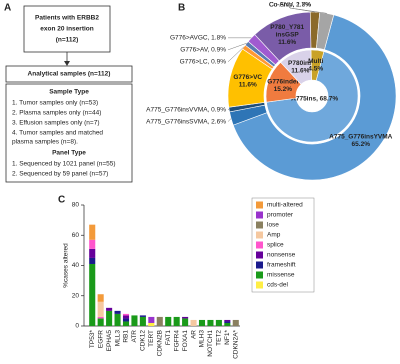 The width and height of the screenshot is (400, 364). Describe the element at coordinates (55, 103) in the screenshot. I see `list-item: 1. Tumor samples only (n=53)` at that location.